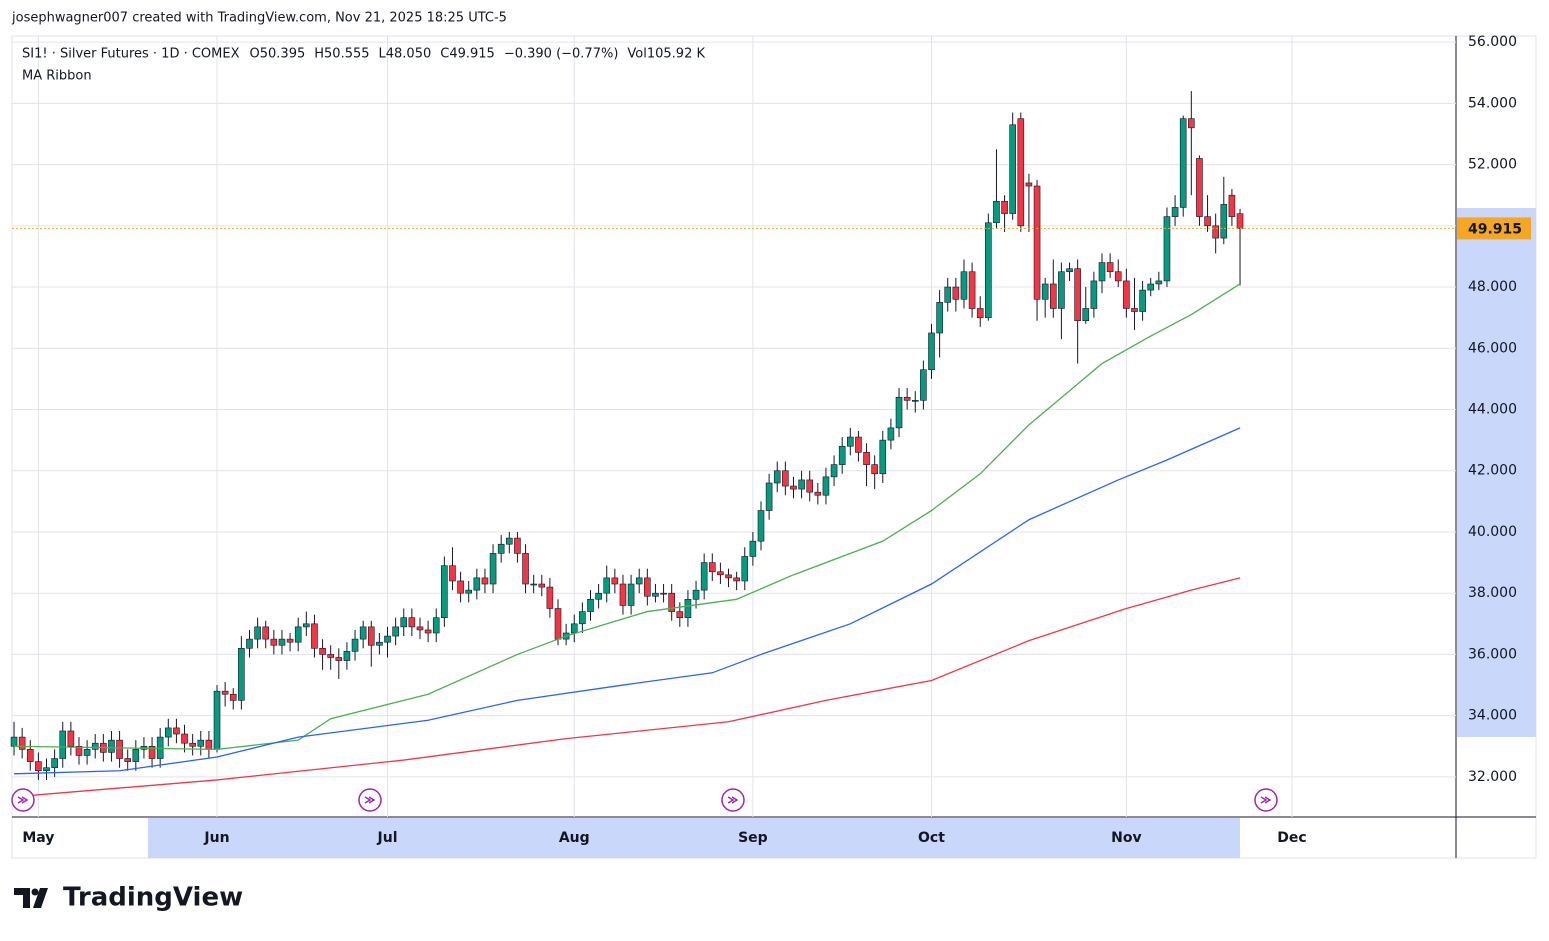 This screenshot has width=1549, height=941. Describe the element at coordinates (1492, 654) in the screenshot. I see `y-tick-label: 36.000` at that location.